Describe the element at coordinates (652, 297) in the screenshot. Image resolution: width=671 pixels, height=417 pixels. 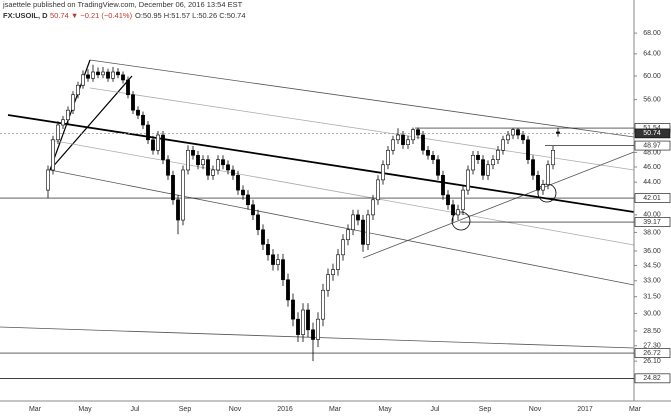
I see `y-tick-label: 31.50` at that location.